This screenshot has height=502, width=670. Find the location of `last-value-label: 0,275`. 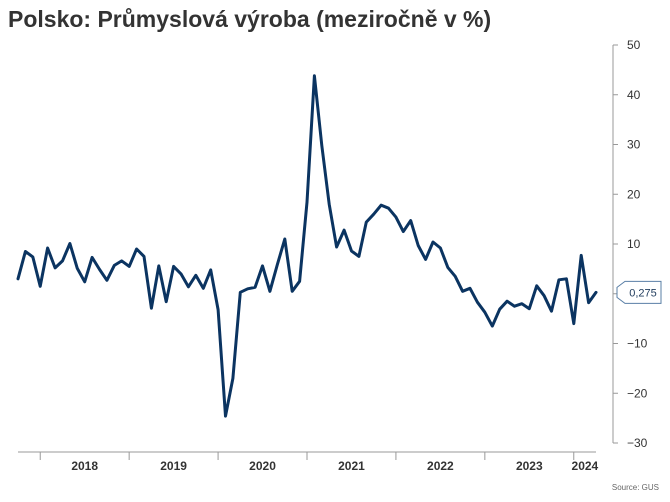

last-value-label: 0,275 is located at coordinates (643, 293).